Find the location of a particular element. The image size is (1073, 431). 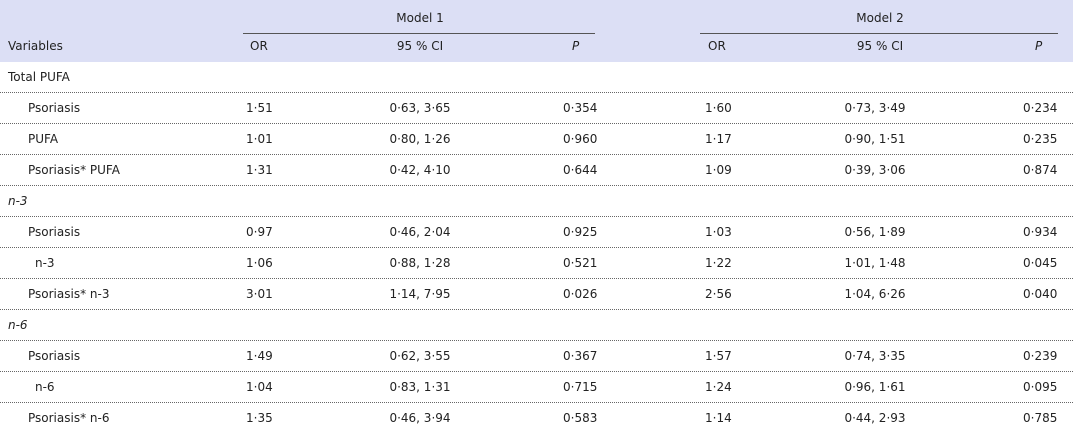

model-1-header: Model 1 is located at coordinates (420, 18).